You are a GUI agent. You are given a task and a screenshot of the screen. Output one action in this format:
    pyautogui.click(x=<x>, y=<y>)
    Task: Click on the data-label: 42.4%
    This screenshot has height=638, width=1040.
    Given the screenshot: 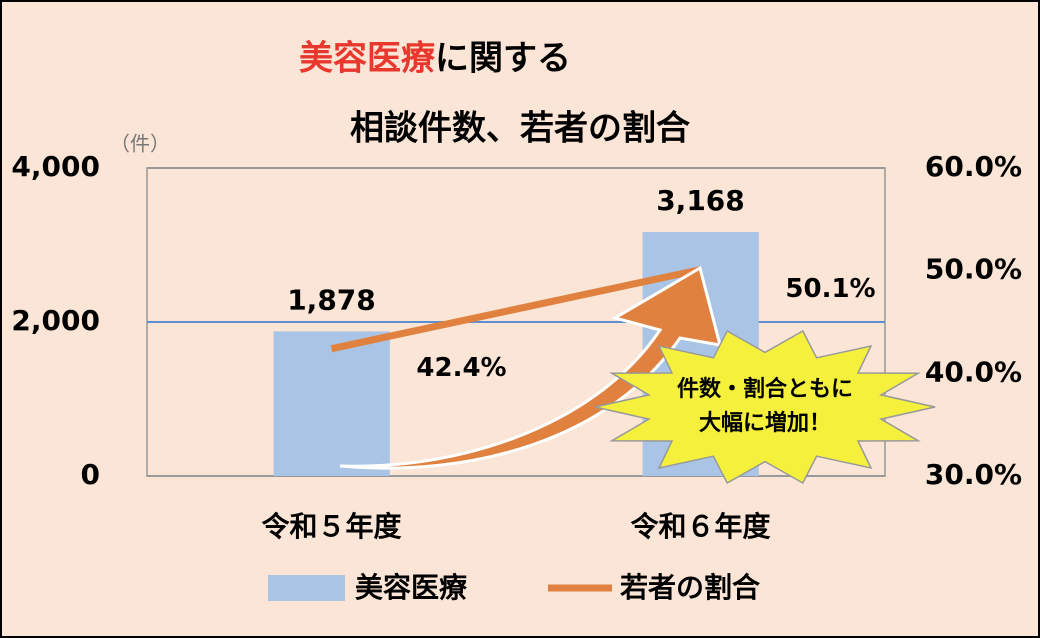 What is the action you would take?
    pyautogui.click(x=461, y=368)
    